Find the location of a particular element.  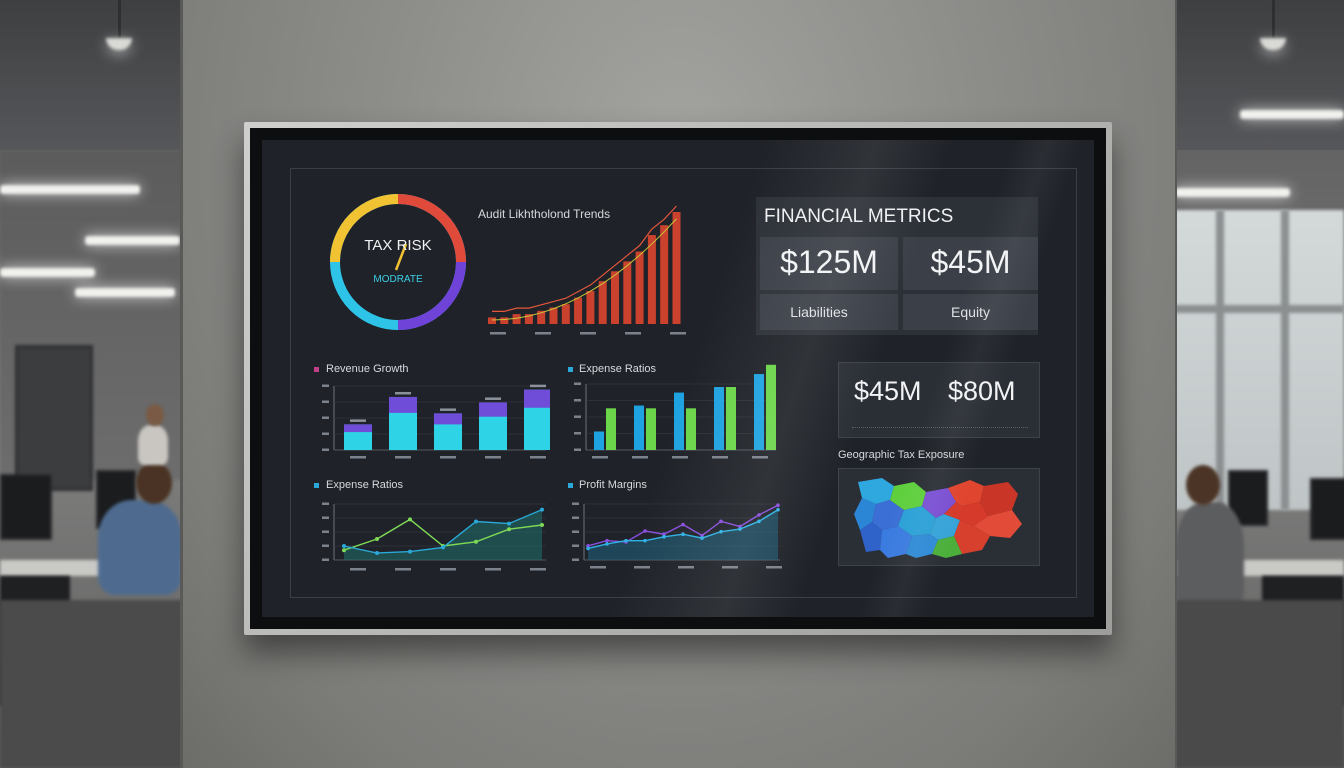

metric-card is located at coordinates (829, 263).